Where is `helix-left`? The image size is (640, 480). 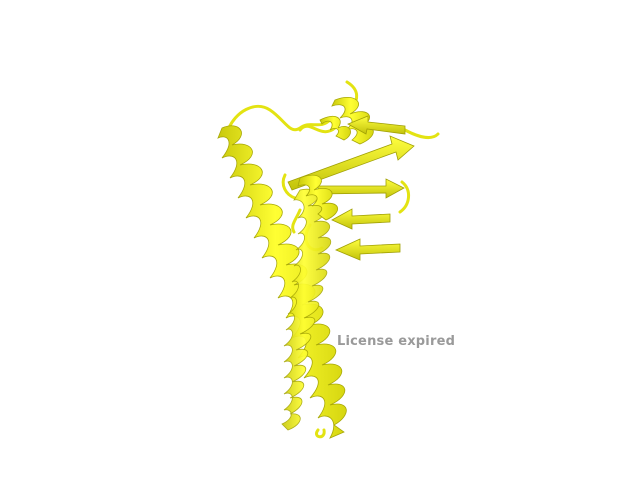
helix-left is located at coordinates (282, 282).